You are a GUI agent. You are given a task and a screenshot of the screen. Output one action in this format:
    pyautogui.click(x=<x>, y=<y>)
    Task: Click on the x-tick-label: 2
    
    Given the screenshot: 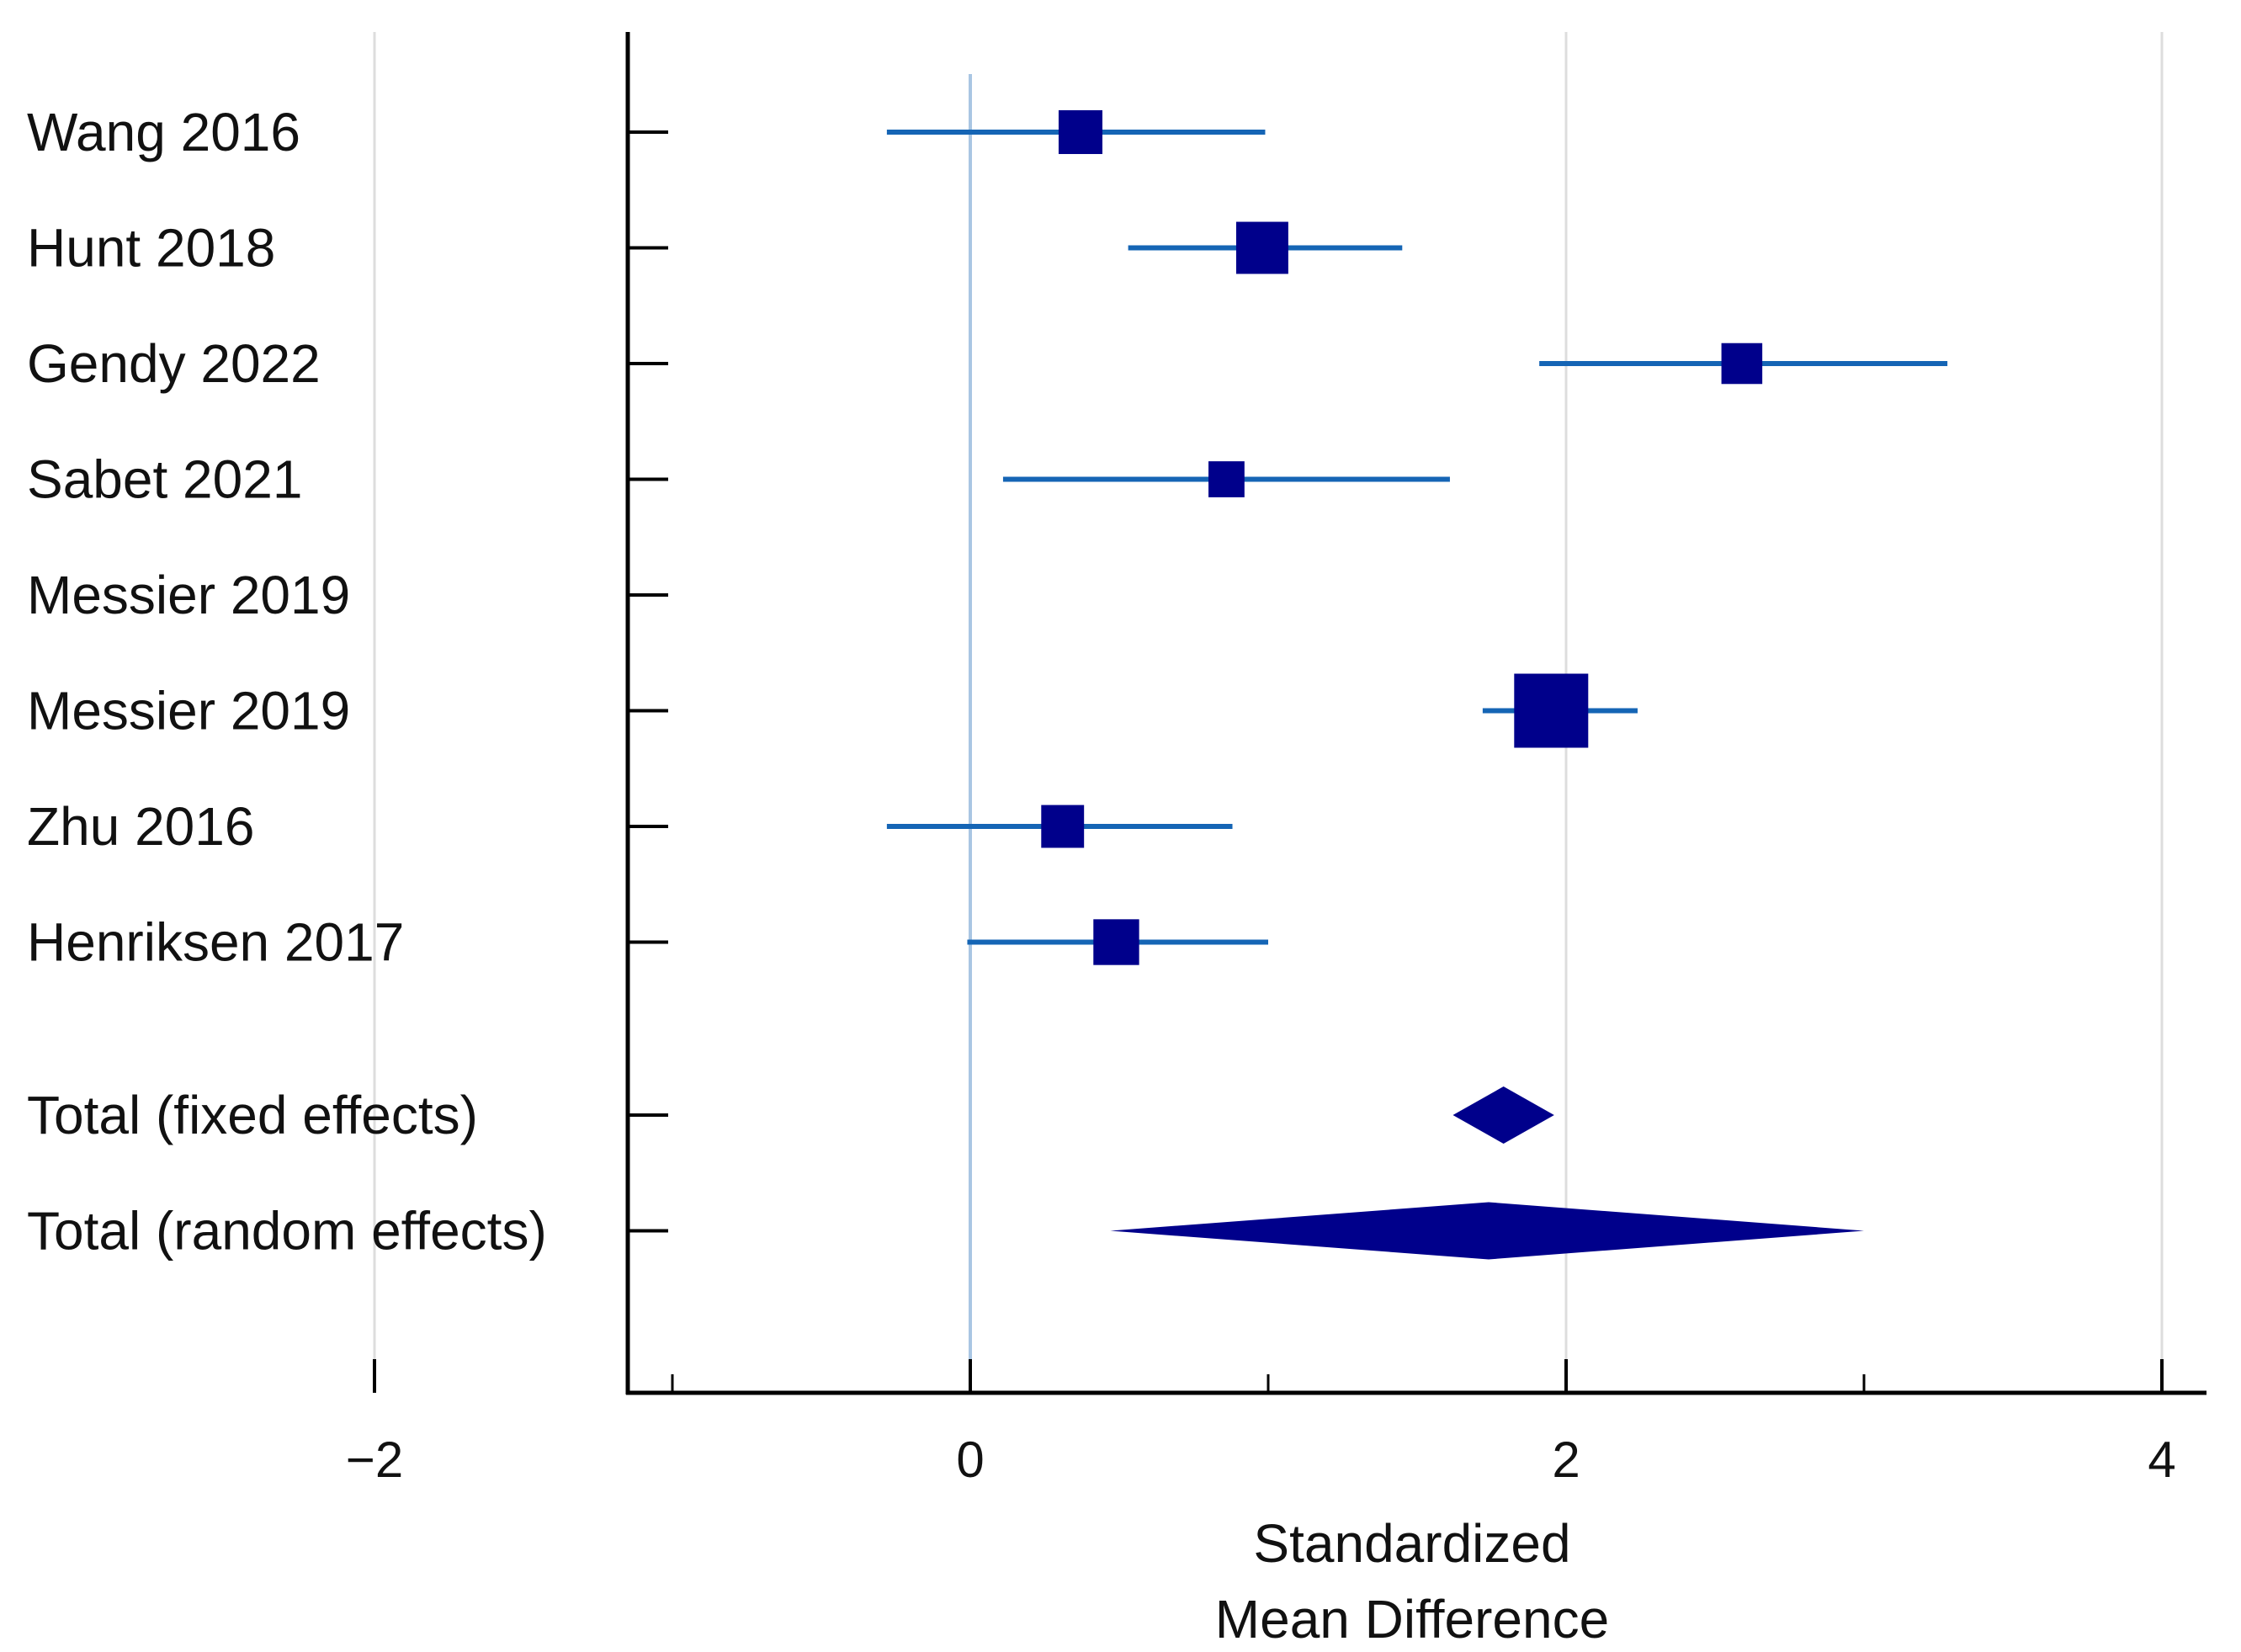 What is the action you would take?
    pyautogui.click(x=1566, y=1460)
    